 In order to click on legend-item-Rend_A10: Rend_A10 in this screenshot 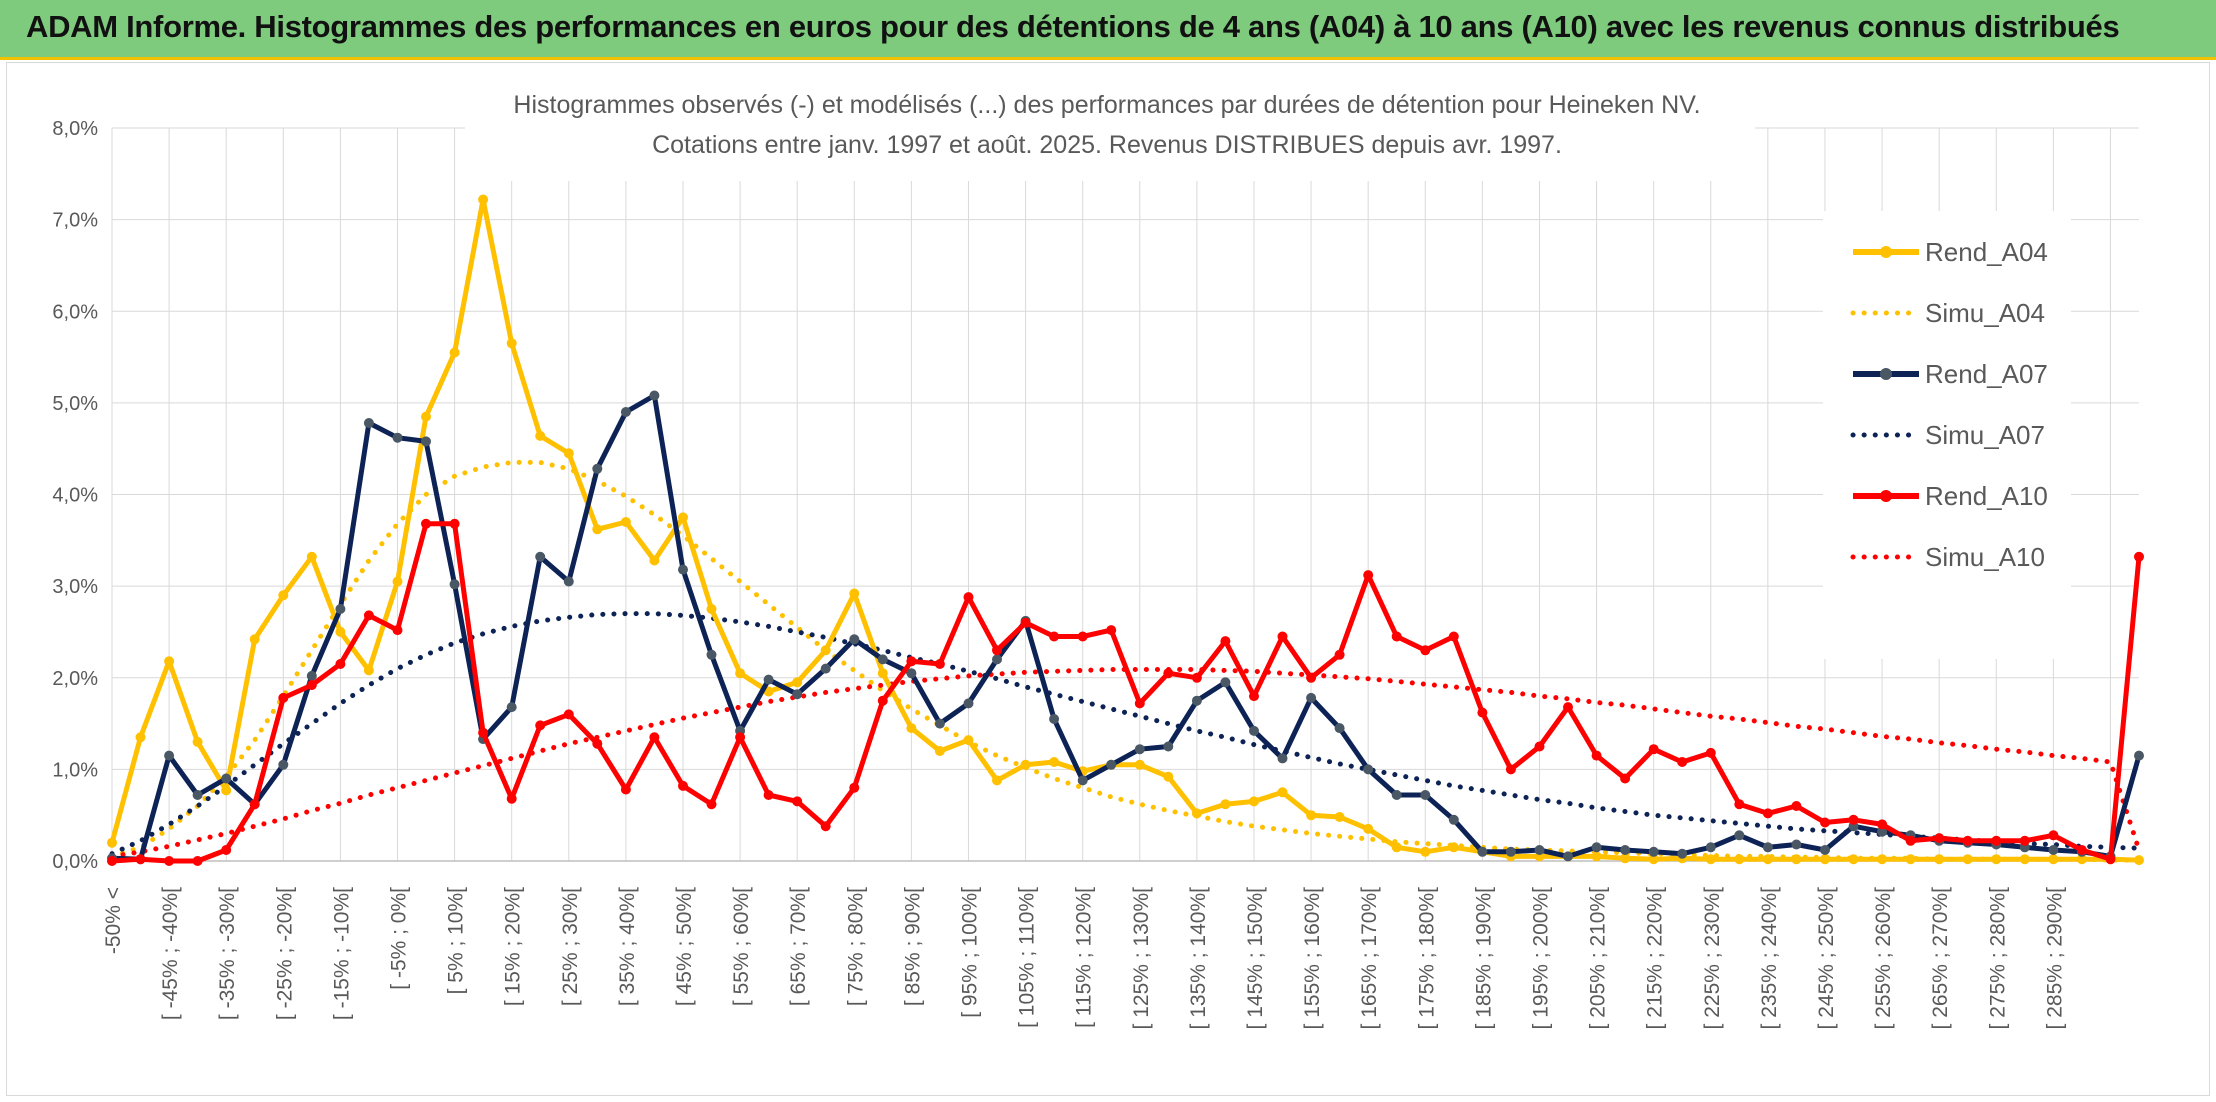, I will do `click(1950, 496)`.